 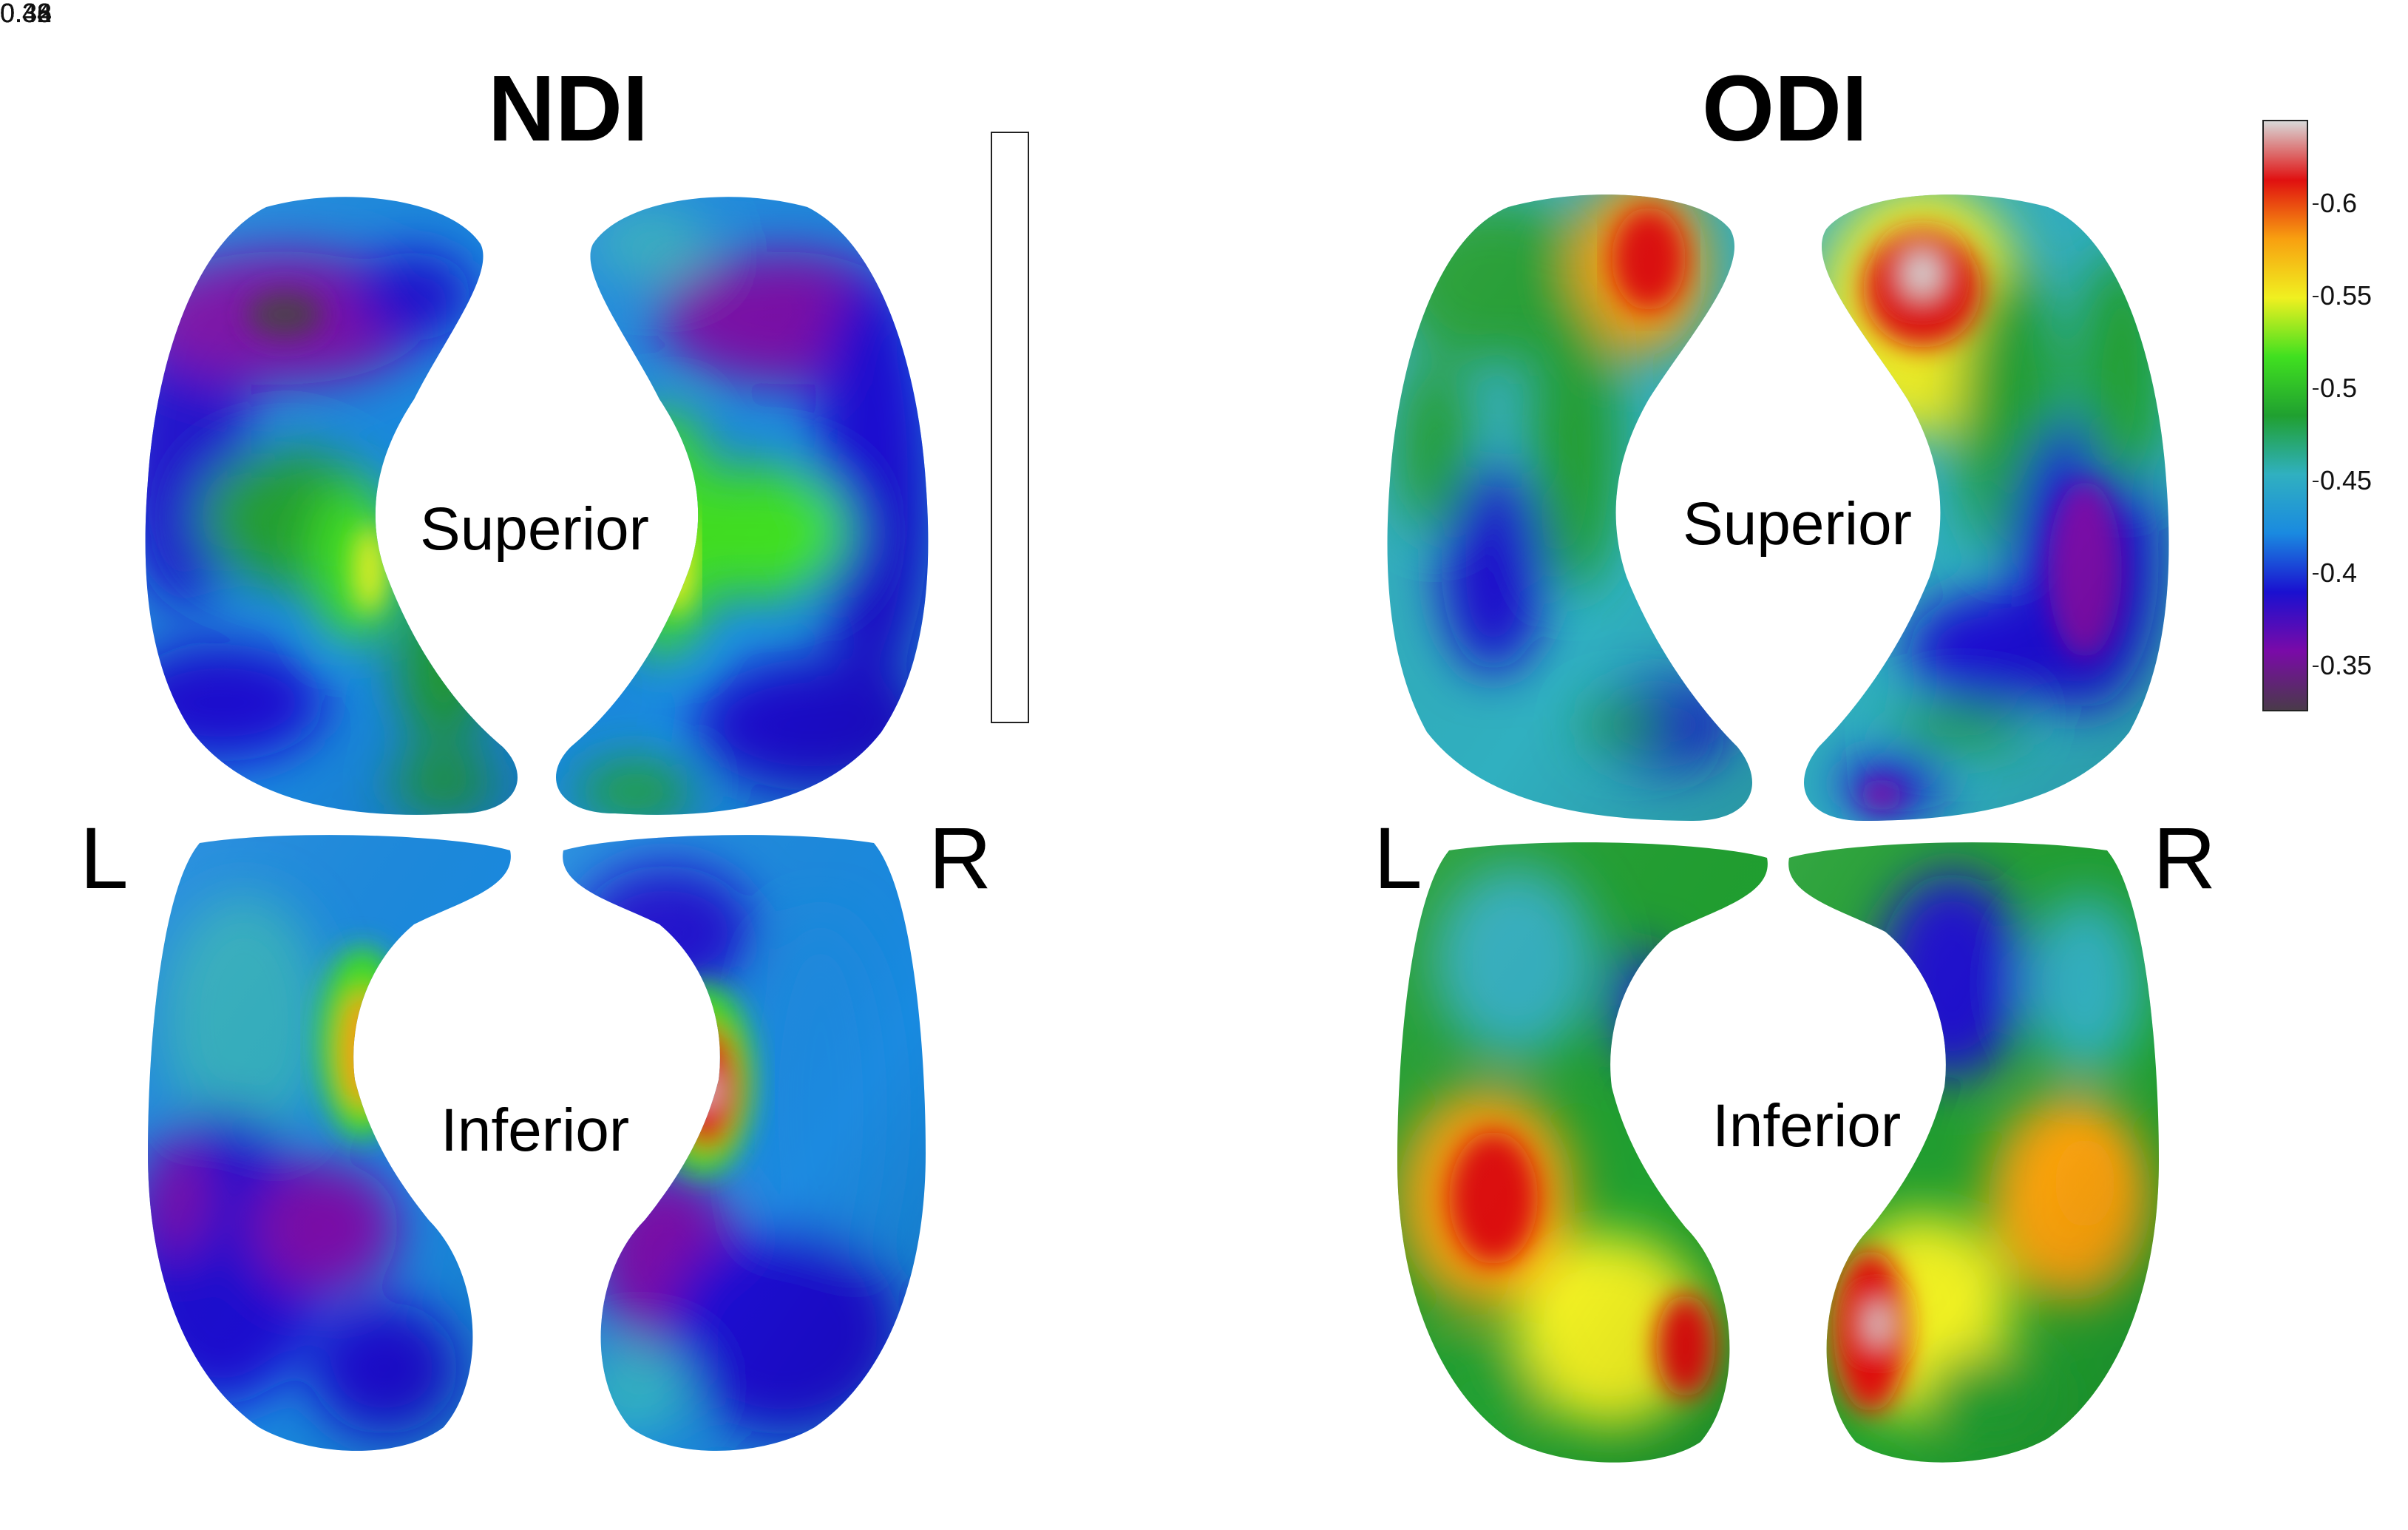 I want to click on ndi-superior-label: Superior, so click(x=534, y=529).